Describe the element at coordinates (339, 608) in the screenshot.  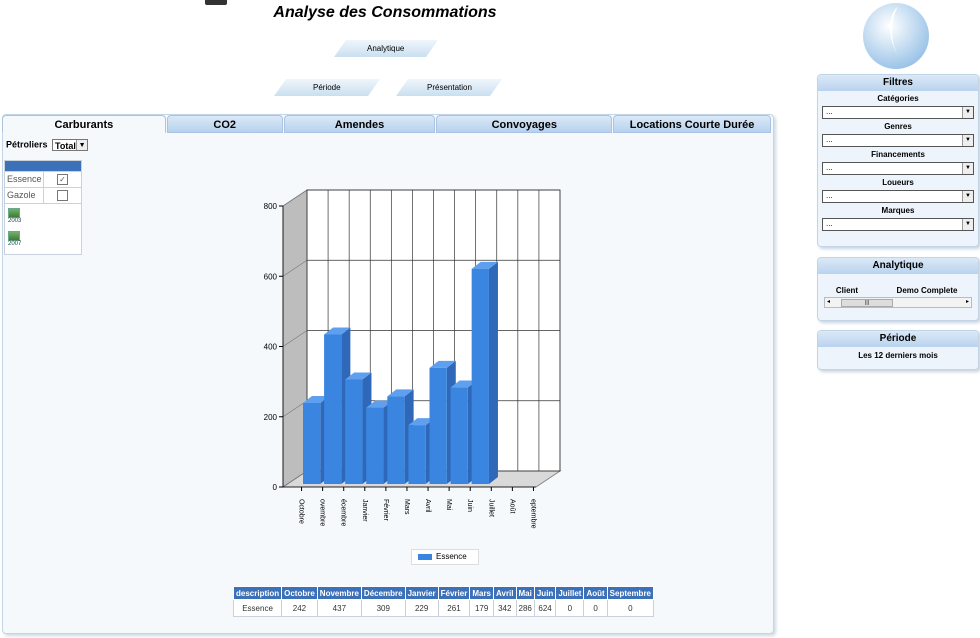
I see `table-cell: 437` at that location.